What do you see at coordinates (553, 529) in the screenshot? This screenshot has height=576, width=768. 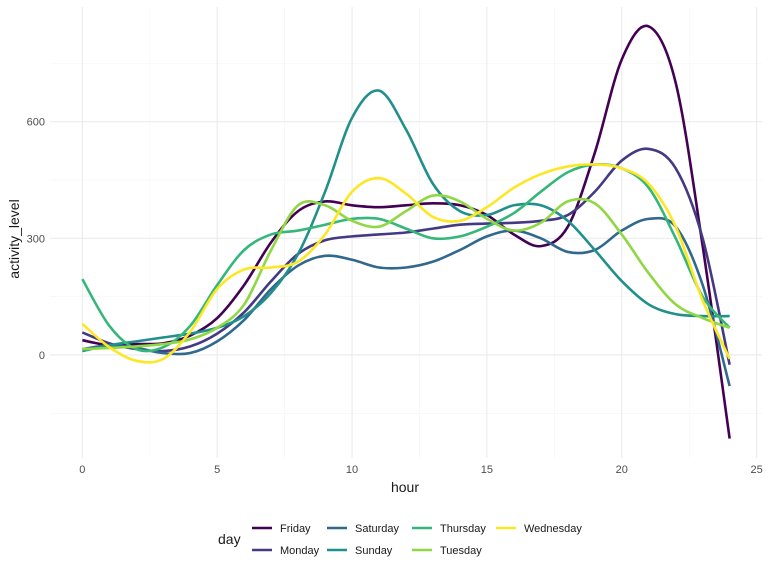 I see `legend-label-wednesday: Wednesday` at bounding box center [553, 529].